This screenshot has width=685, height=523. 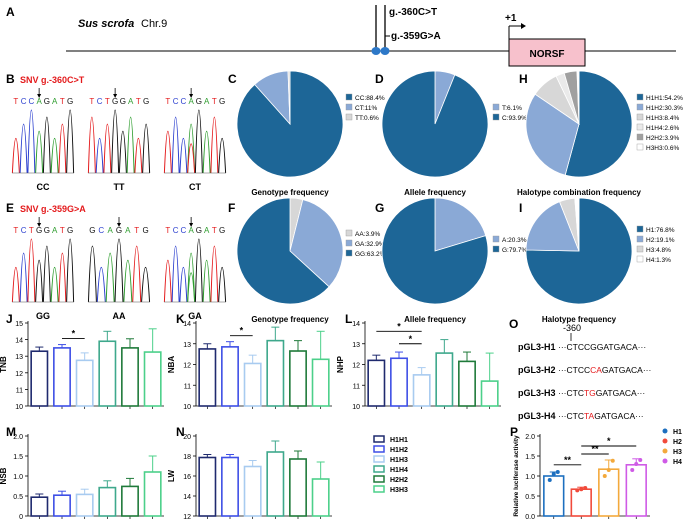 What do you see at coordinates (106, 24) in the screenshot?
I see `species-name: Sus scrofa` at bounding box center [106, 24].